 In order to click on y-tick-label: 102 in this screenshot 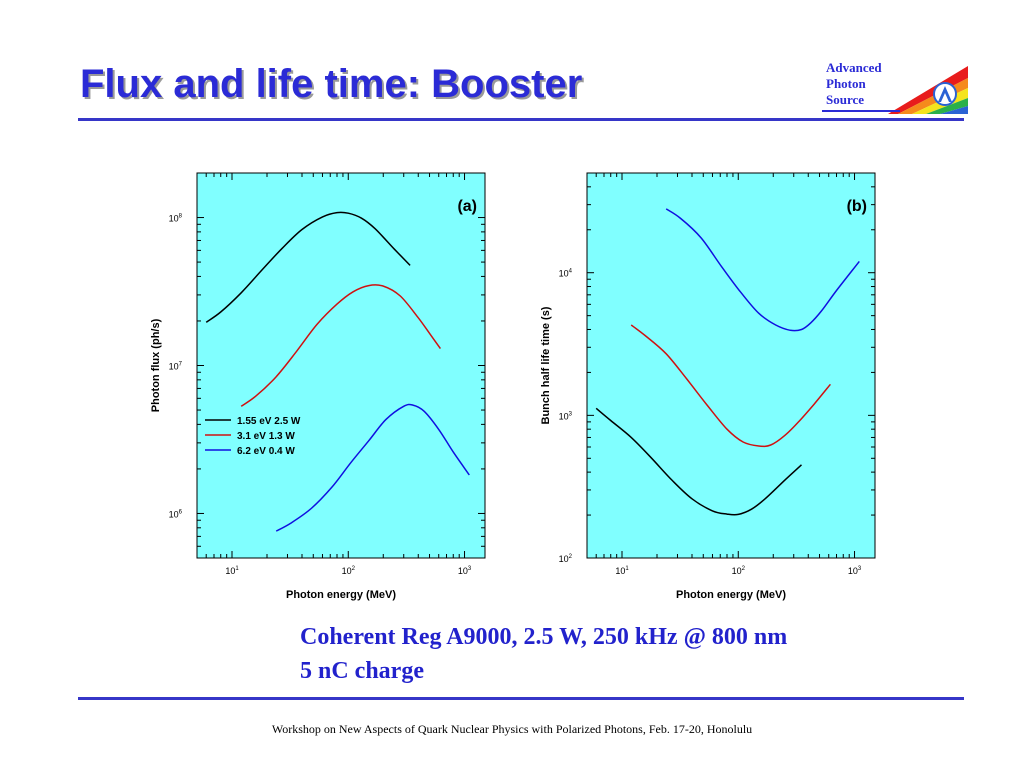, I will do `click(566, 559)`.